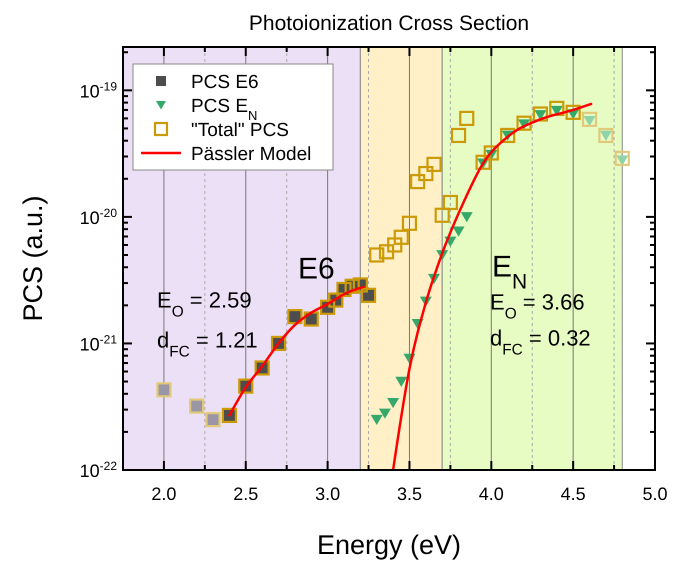 This screenshot has width=688, height=568. What do you see at coordinates (225, 82) in the screenshot?
I see `legend-label: PCS E6` at bounding box center [225, 82].